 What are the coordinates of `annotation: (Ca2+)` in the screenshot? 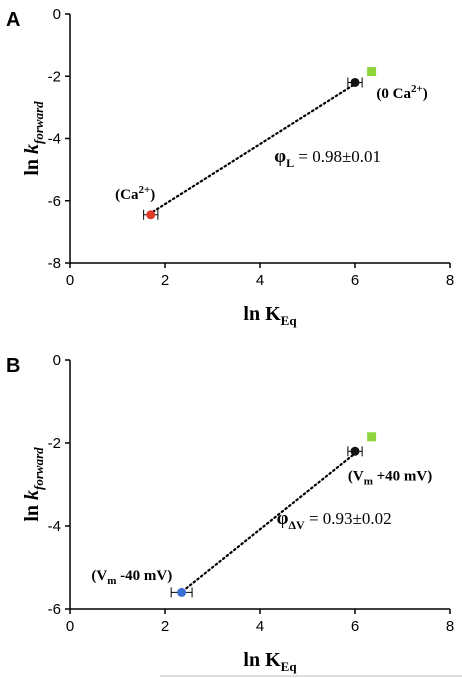 It's located at (135, 193).